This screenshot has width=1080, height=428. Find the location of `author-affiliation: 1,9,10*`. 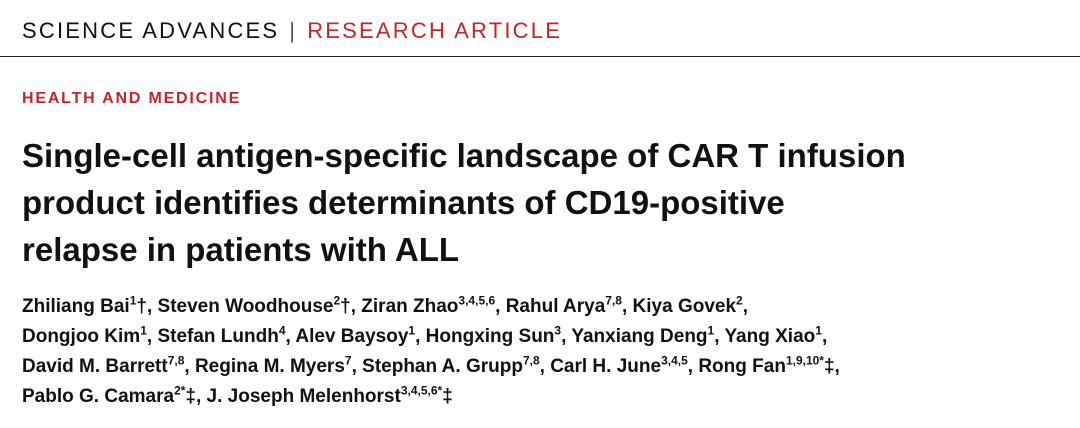

author-affiliation: 1,9,10* is located at coordinates (804, 360).